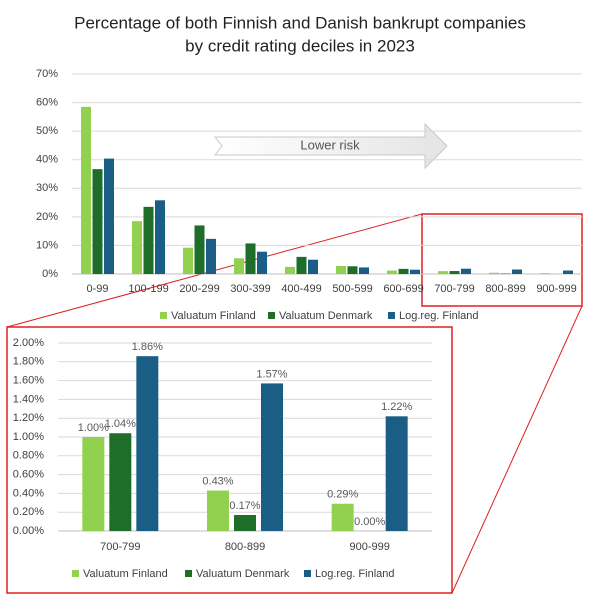 This screenshot has height=603, width=605. I want to click on y-tick-label: 1.40%, so click(28, 399).